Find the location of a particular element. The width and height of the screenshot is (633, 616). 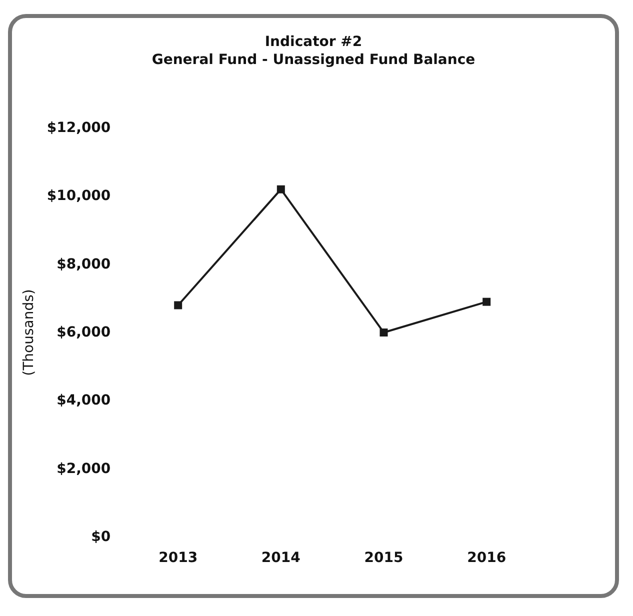

x-tick-label: 2014 is located at coordinates (281, 558).